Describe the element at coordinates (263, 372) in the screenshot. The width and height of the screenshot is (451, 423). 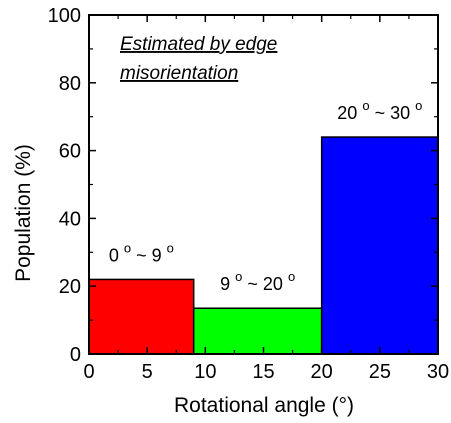
I see `x-tick-label-3: 15` at that location.